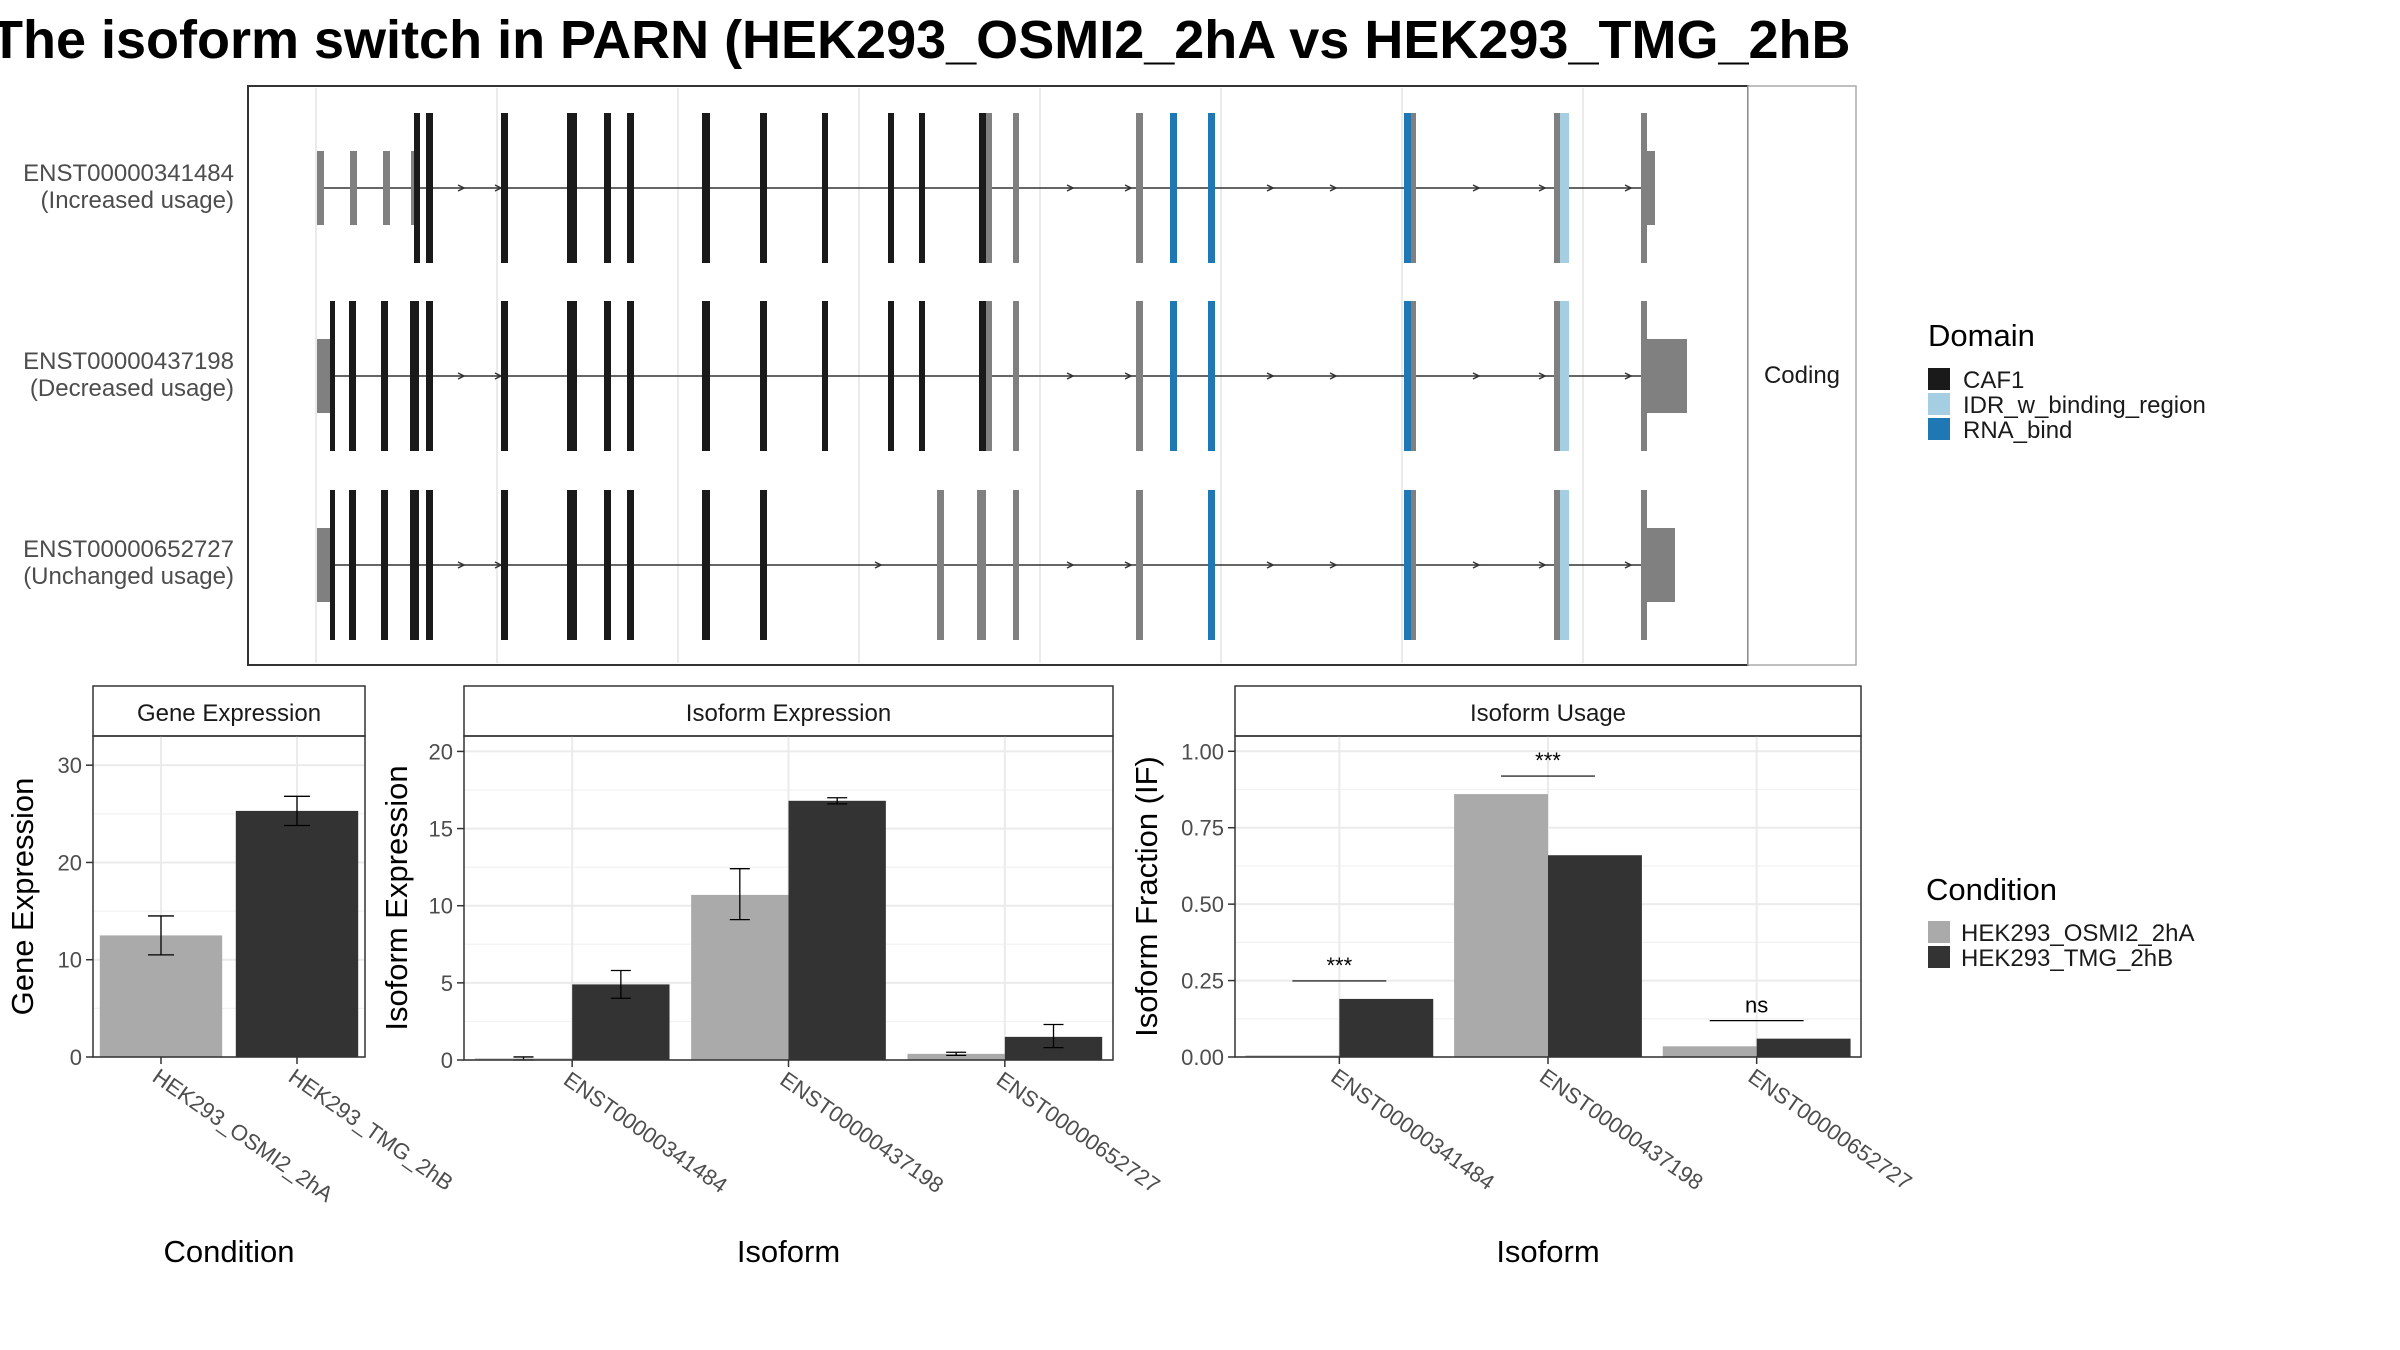  Describe the element at coordinates (1548, 760) in the screenshot. I see `significance-label: ***` at that location.